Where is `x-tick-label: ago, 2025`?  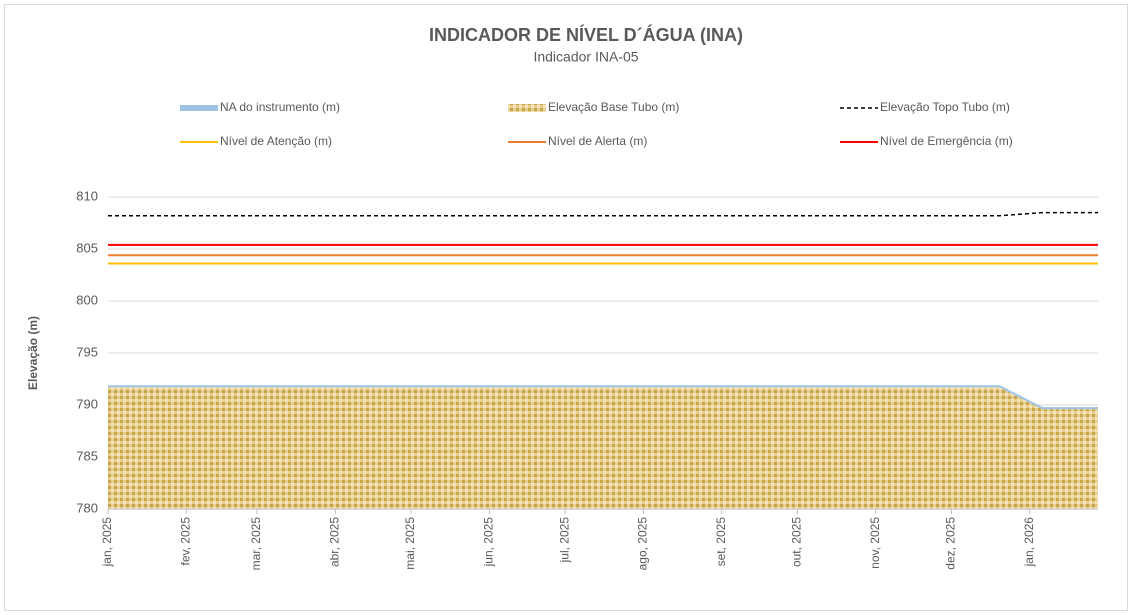
x-tick-label: ago, 2025 is located at coordinates (643, 544).